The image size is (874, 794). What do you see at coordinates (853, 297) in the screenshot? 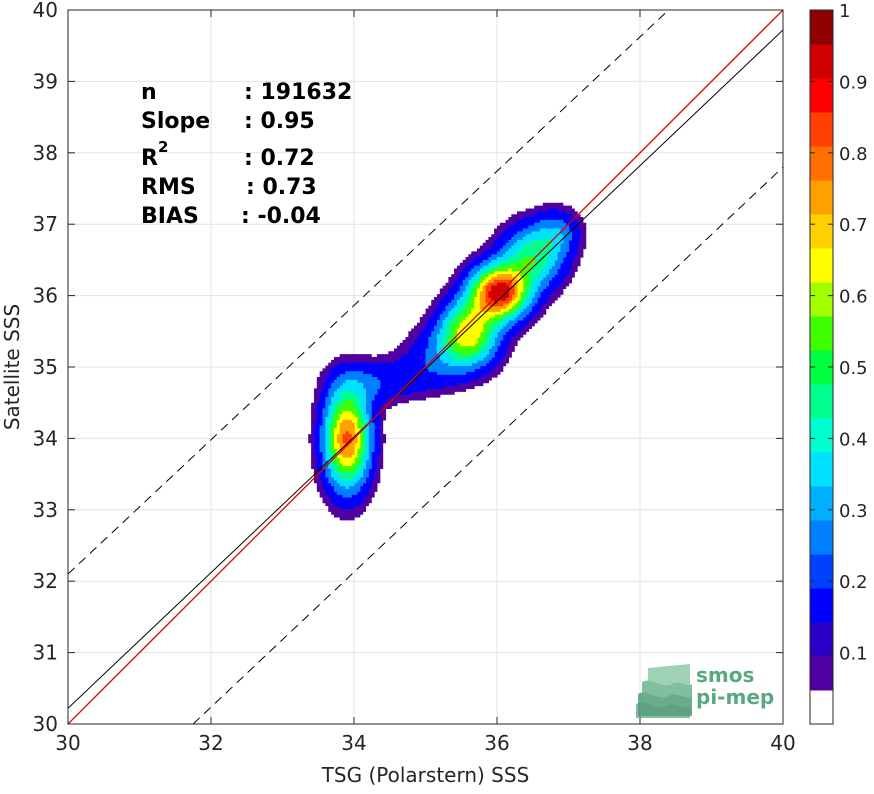
I see `colorbar-tick-label-5: 0.6` at bounding box center [853, 297].